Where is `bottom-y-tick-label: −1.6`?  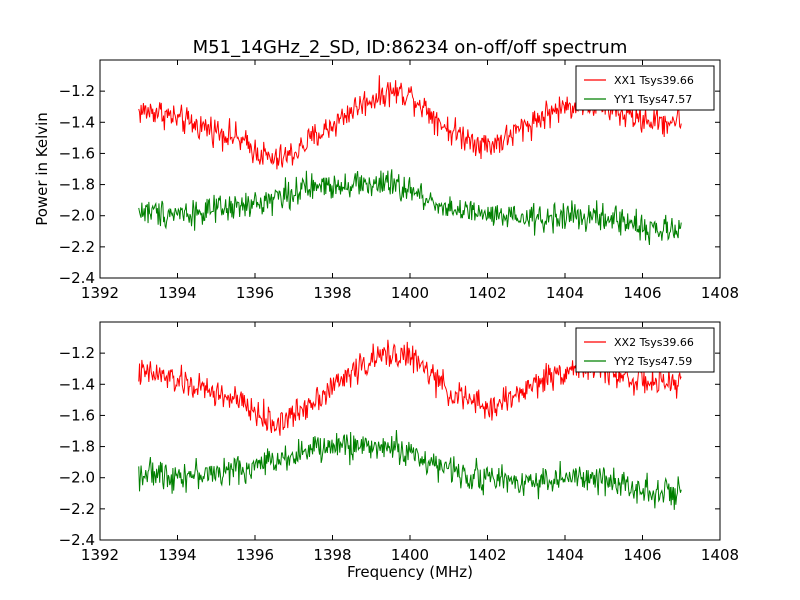
bottom-y-tick-label: −1.6 is located at coordinates (77, 415).